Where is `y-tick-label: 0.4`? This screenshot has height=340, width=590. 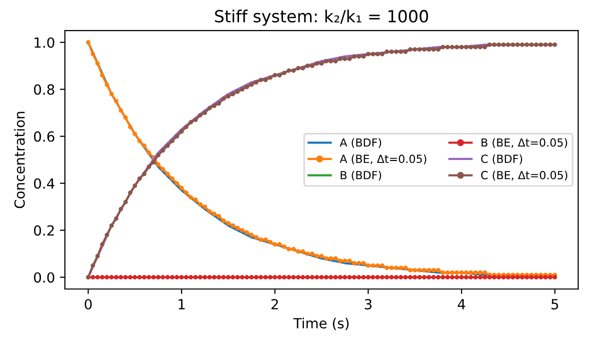 y-tick-label: 0.4 is located at coordinates (44, 183).